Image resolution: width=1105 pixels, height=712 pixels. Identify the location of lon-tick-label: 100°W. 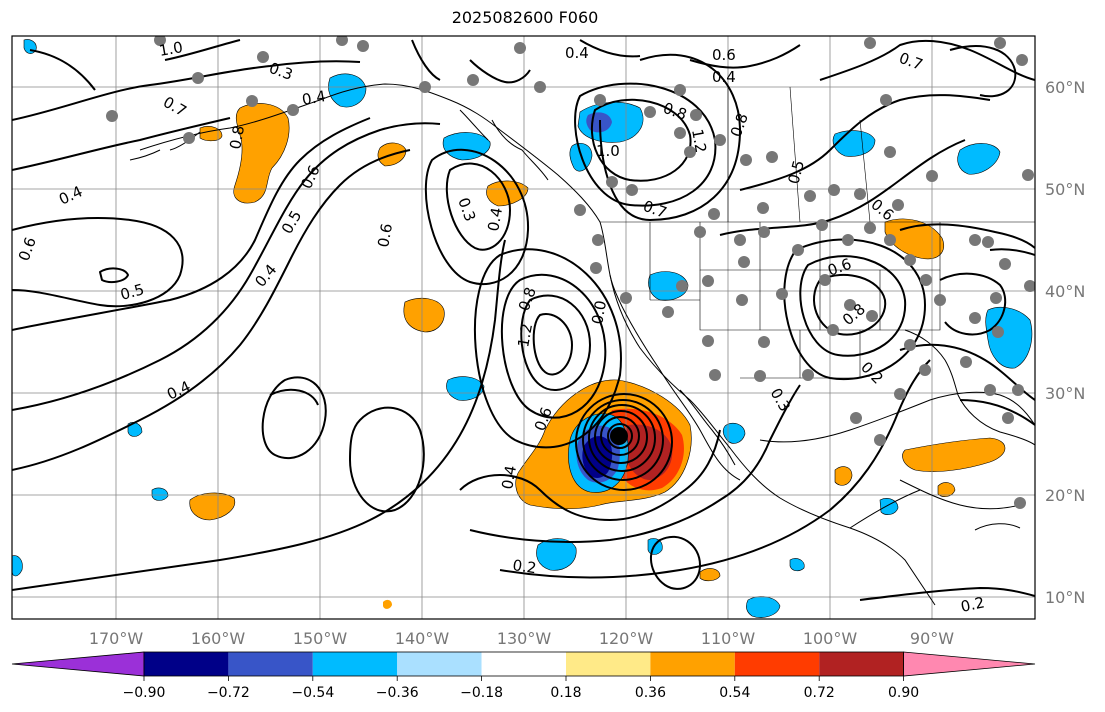
(830, 638).